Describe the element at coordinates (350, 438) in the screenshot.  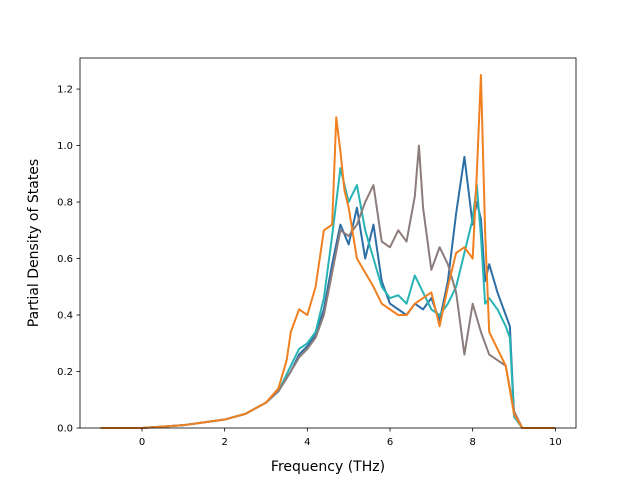
I see `x-axis-ticks: 0 2 4 6 8 10` at that location.